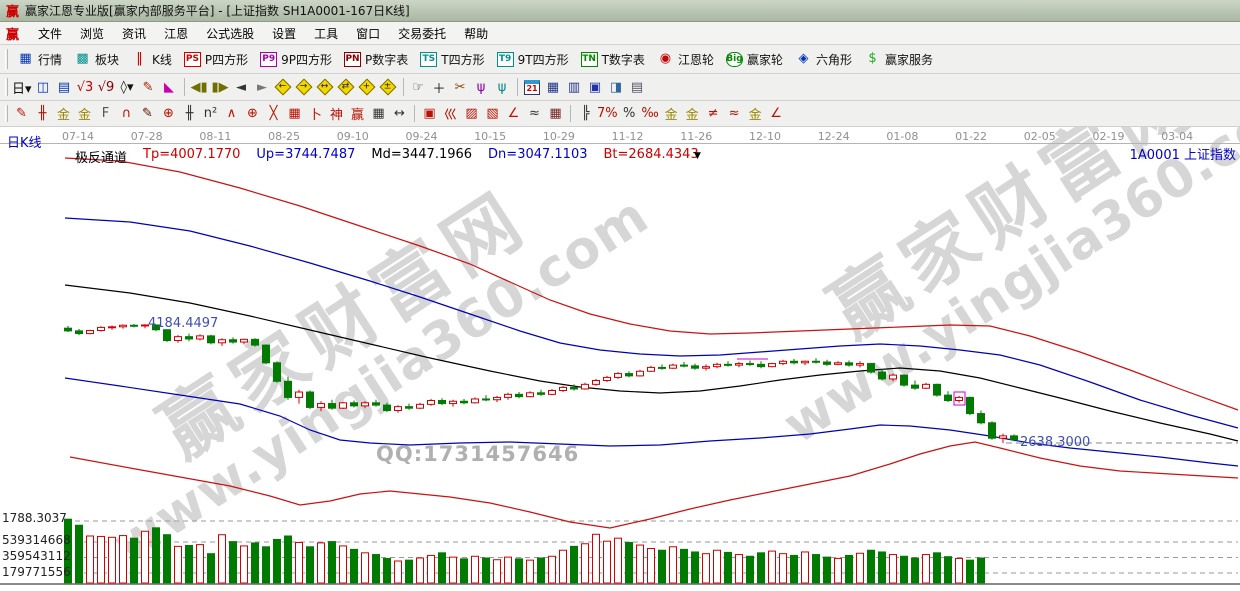 The width and height of the screenshot is (1240, 591). What do you see at coordinates (754, 59) in the screenshot?
I see `toolbar-button-winner-wheel: Big 赢家轮` at bounding box center [754, 59].